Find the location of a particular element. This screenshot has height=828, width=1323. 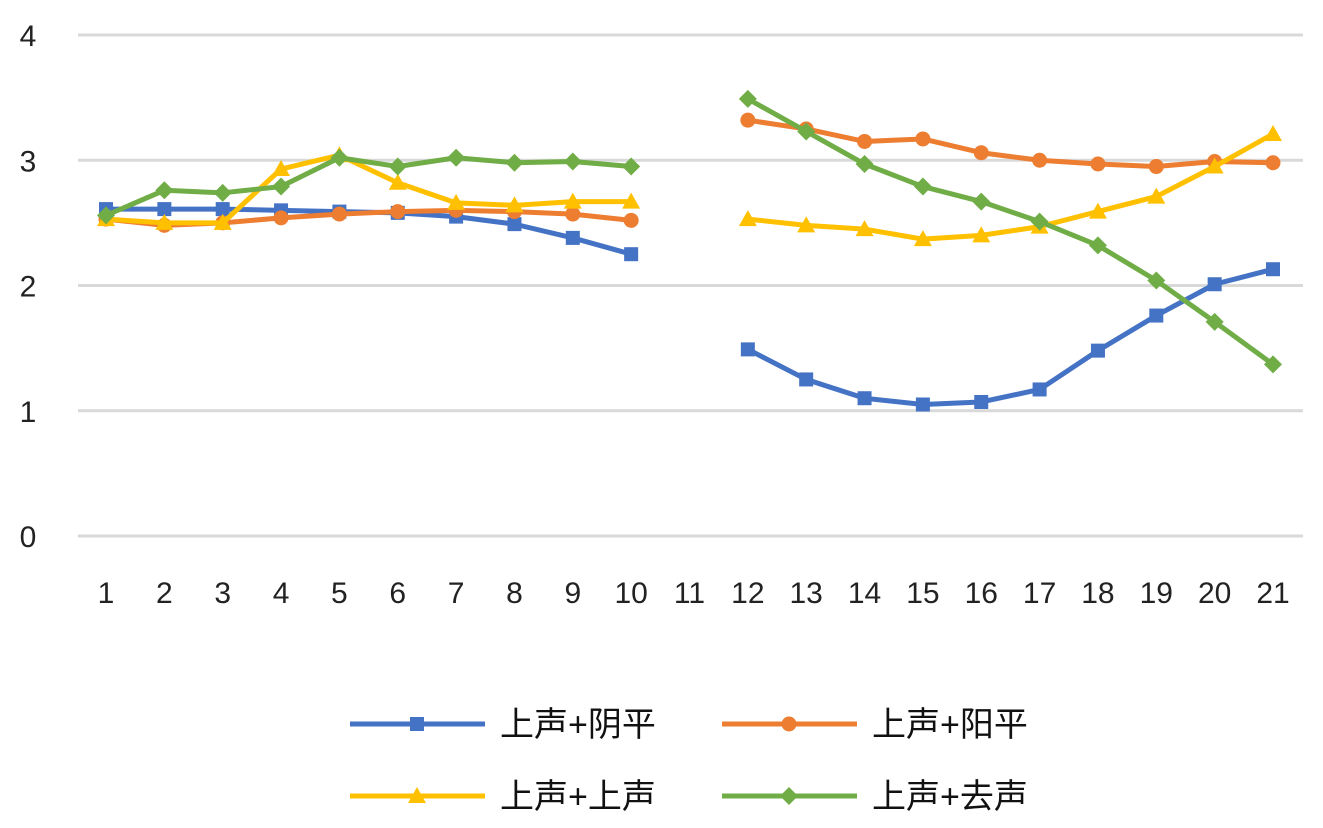

x-tick-label: 3 is located at coordinates (222, 593).